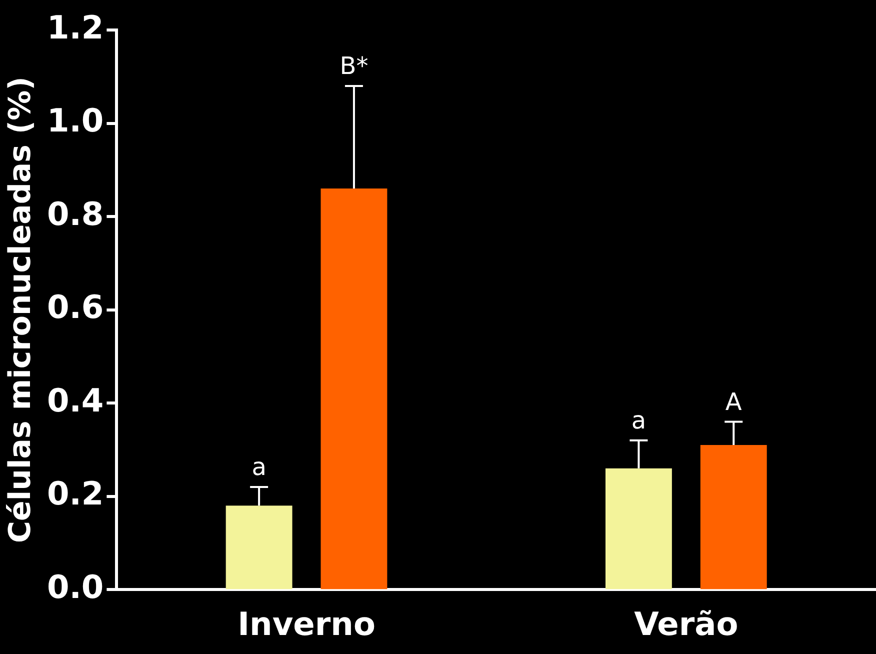 This screenshot has height=654, width=876. What do you see at coordinates (75, 27) in the screenshot?
I see `y-tick-label: 1.2` at bounding box center [75, 27].